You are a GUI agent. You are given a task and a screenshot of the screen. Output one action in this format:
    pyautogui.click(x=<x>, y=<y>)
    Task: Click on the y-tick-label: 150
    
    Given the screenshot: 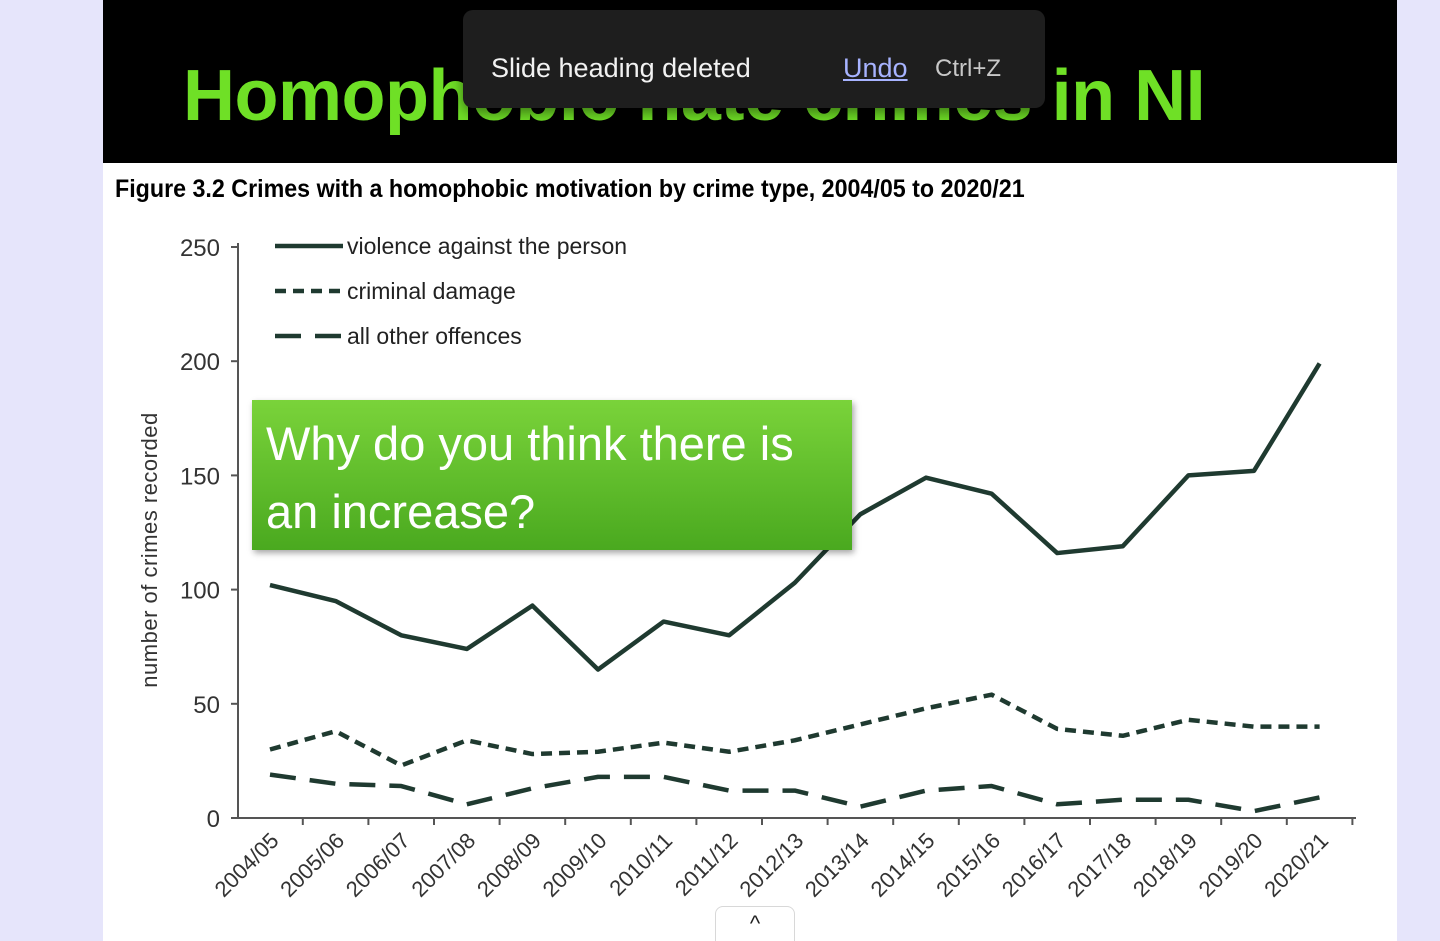 What is the action you would take?
    pyautogui.click(x=200, y=476)
    